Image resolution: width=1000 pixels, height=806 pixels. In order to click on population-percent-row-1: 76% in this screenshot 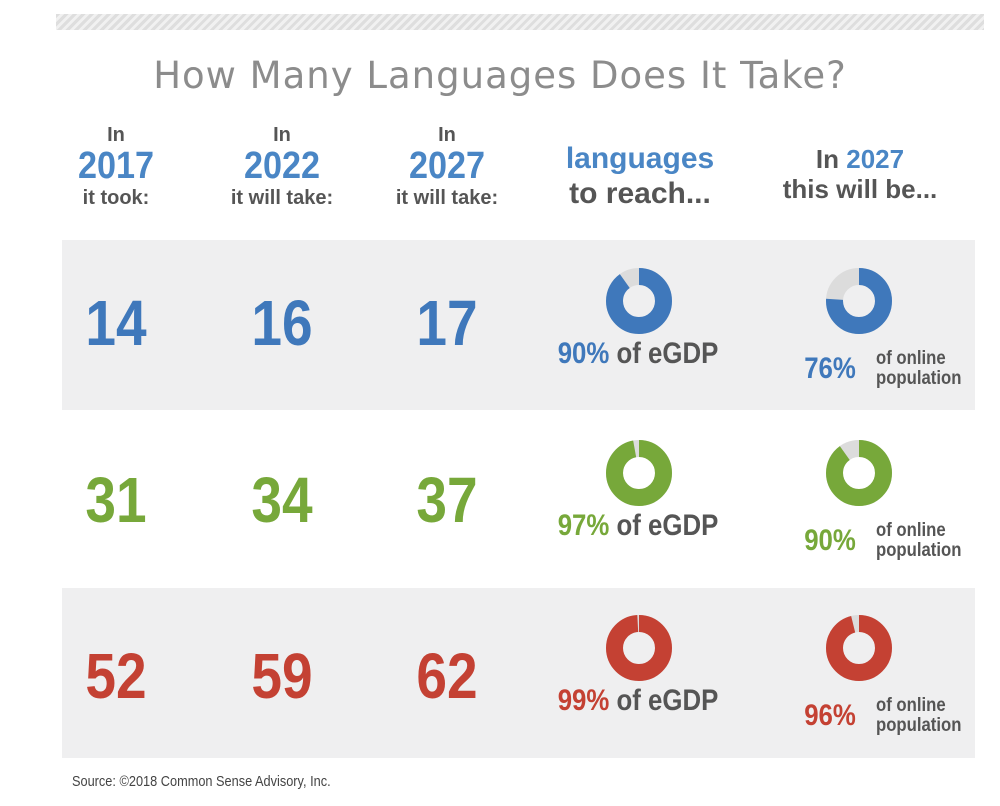, I will do `click(830, 368)`.